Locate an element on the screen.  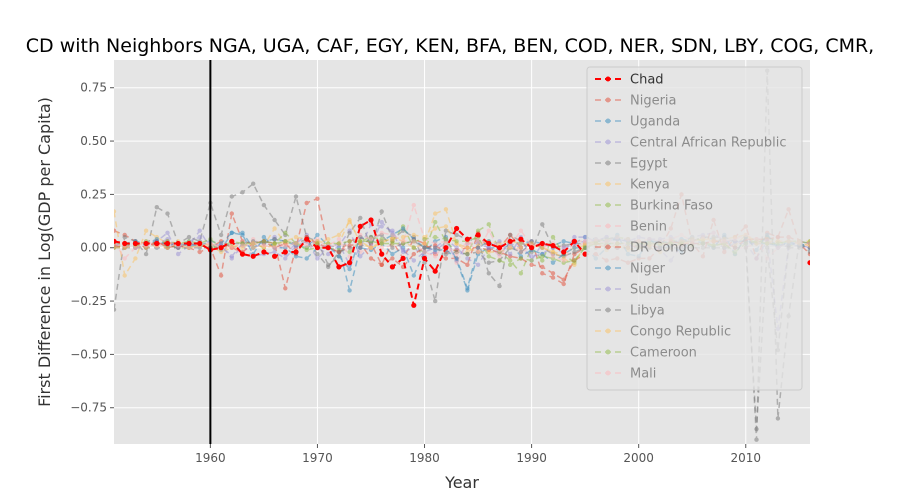
x-tick-label: 1970 is located at coordinates (317, 458).